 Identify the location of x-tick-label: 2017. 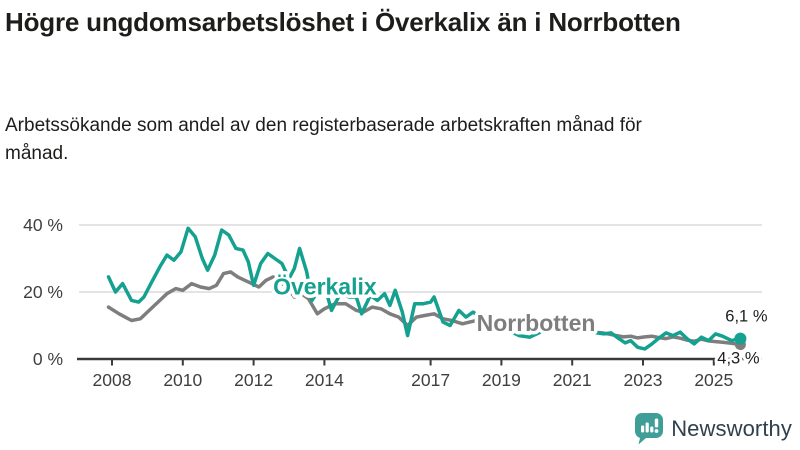
(430, 380).